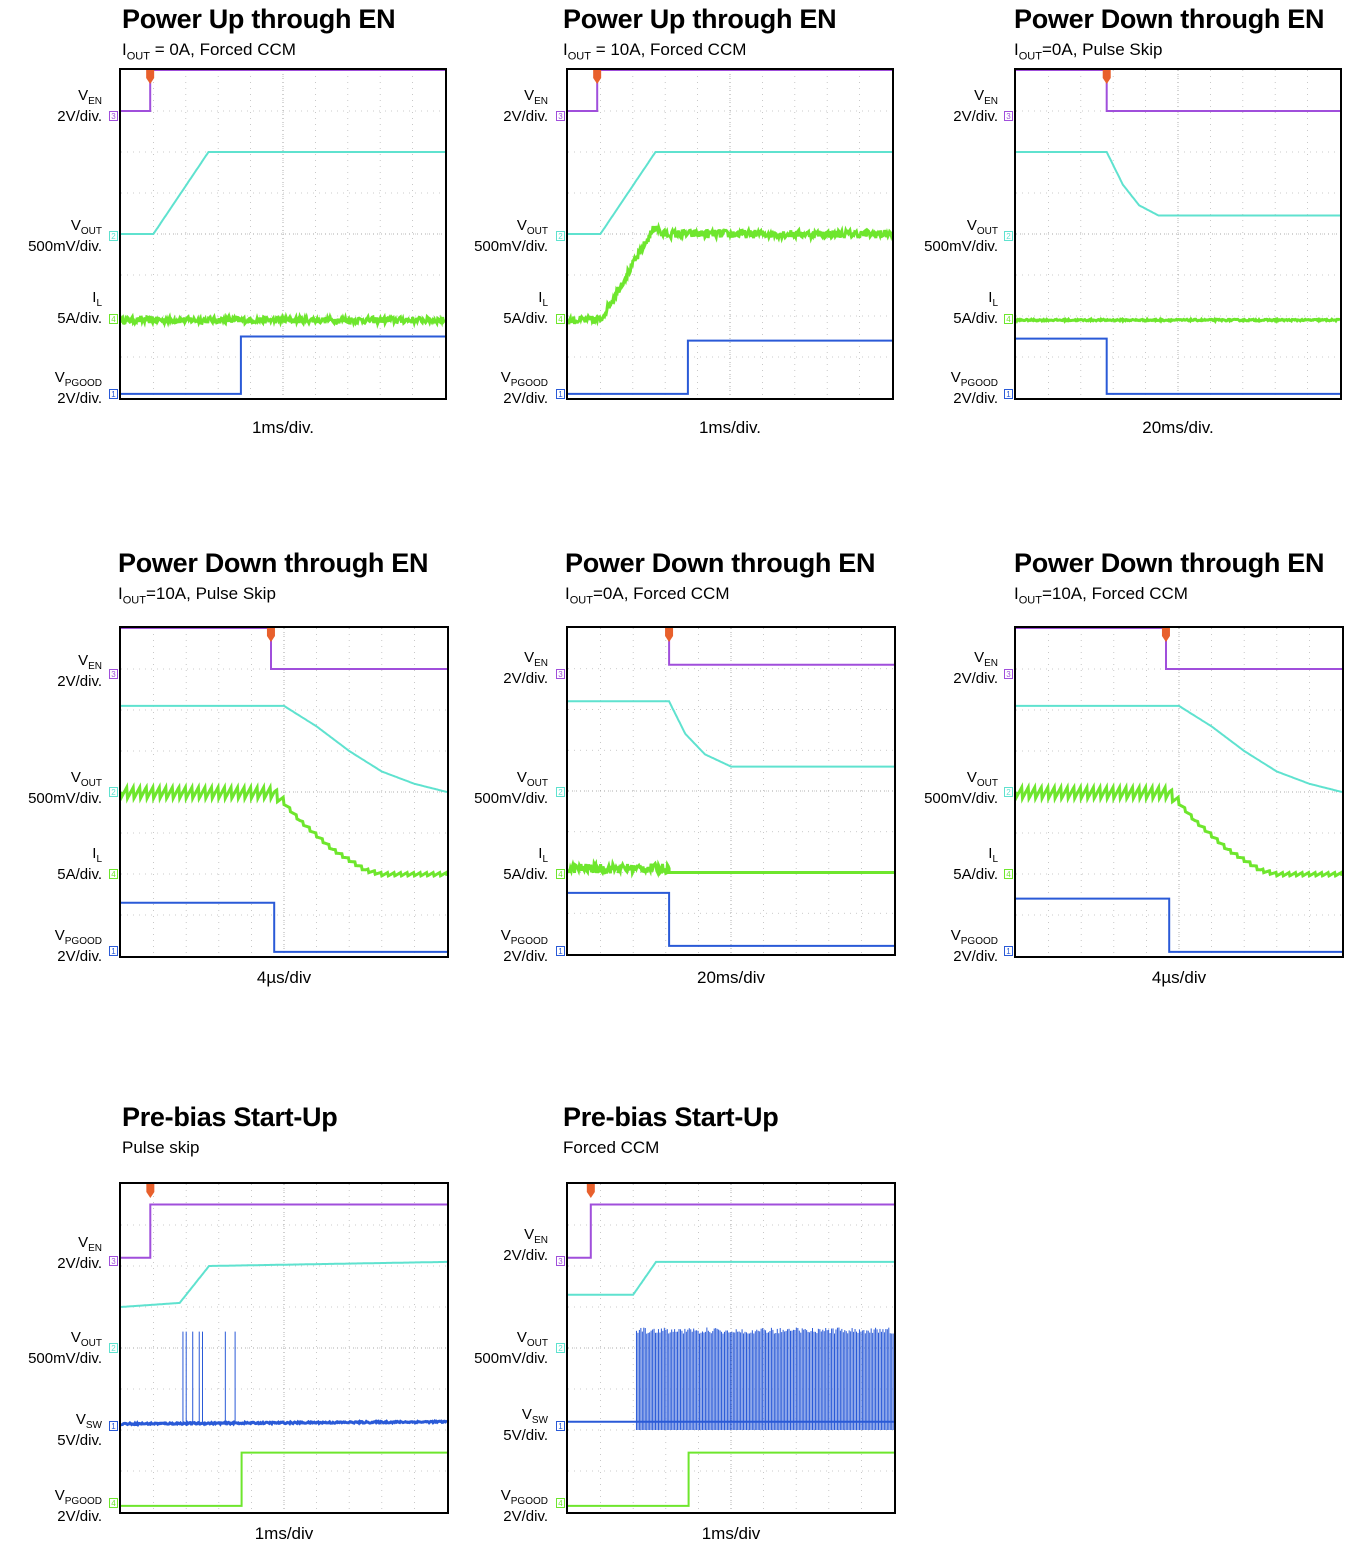 The width and height of the screenshot is (1366, 1547). I want to click on channel-marker: 3, so click(1008, 674).